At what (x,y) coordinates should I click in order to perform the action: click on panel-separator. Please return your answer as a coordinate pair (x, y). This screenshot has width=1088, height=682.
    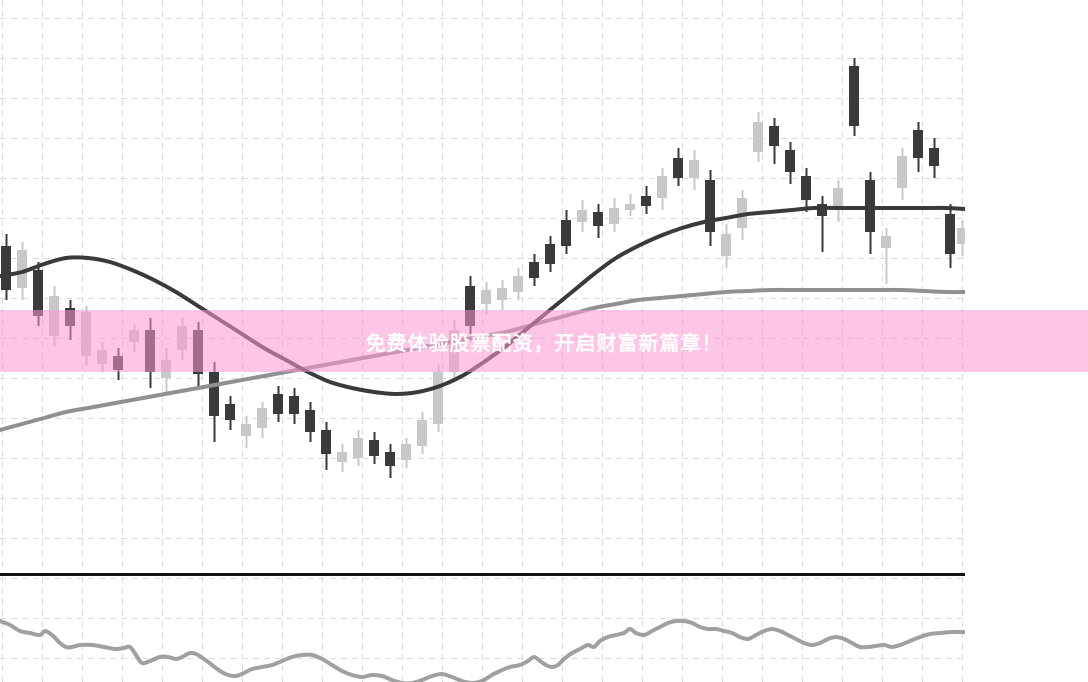
    Looking at the image, I should click on (482, 574).